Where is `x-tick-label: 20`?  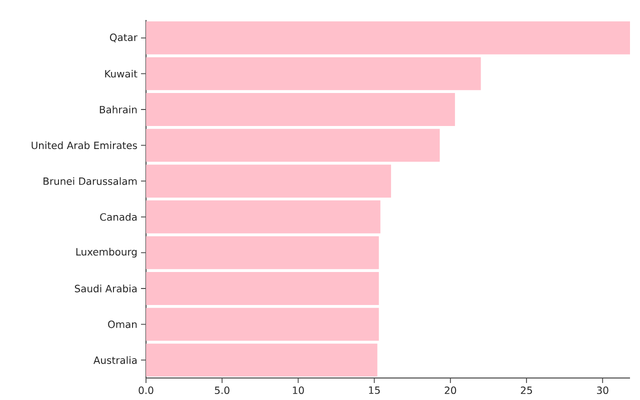
x-tick-label: 20 is located at coordinates (450, 390).